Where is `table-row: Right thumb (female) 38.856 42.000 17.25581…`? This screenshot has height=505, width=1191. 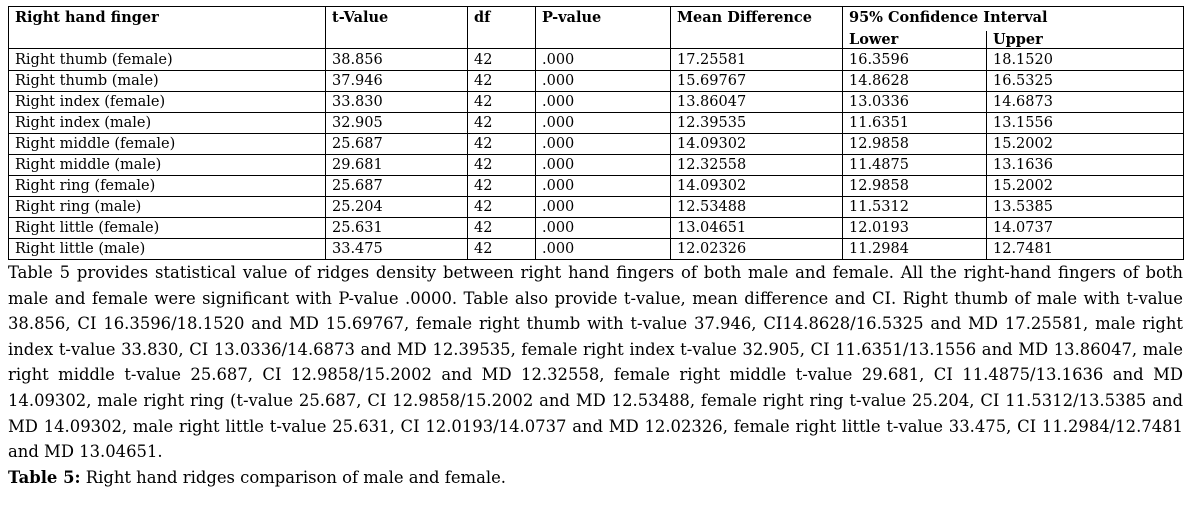
table-row: Right thumb (female) 38.856 42.000 17.25581… is located at coordinates (596, 59).